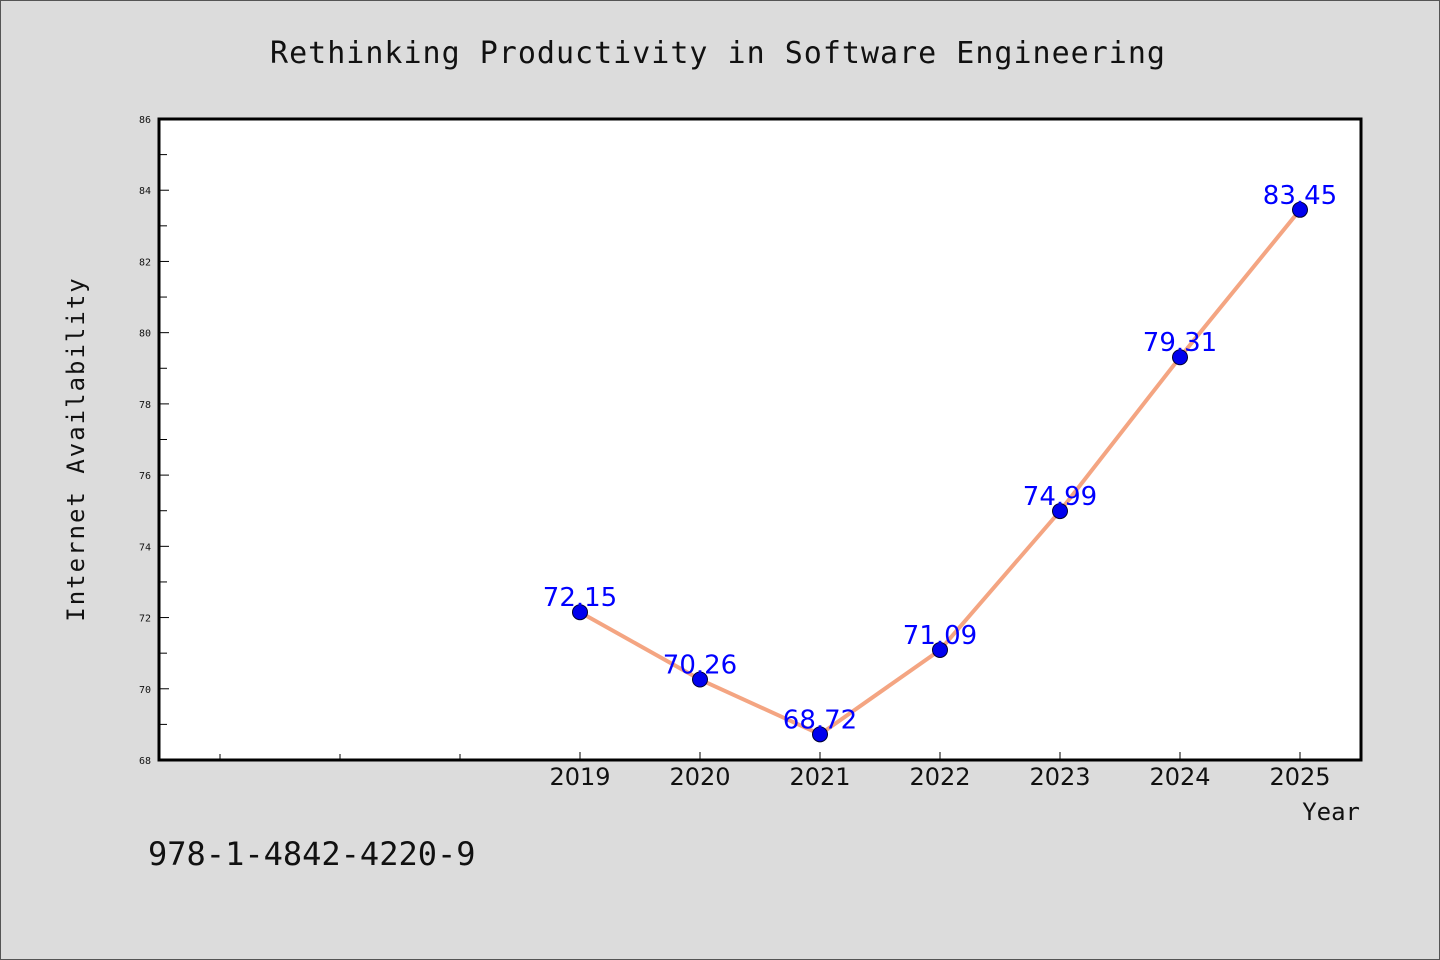 The width and height of the screenshot is (1440, 960). Describe the element at coordinates (579, 777) in the screenshot. I see `x-tick-label: 2019` at that location.